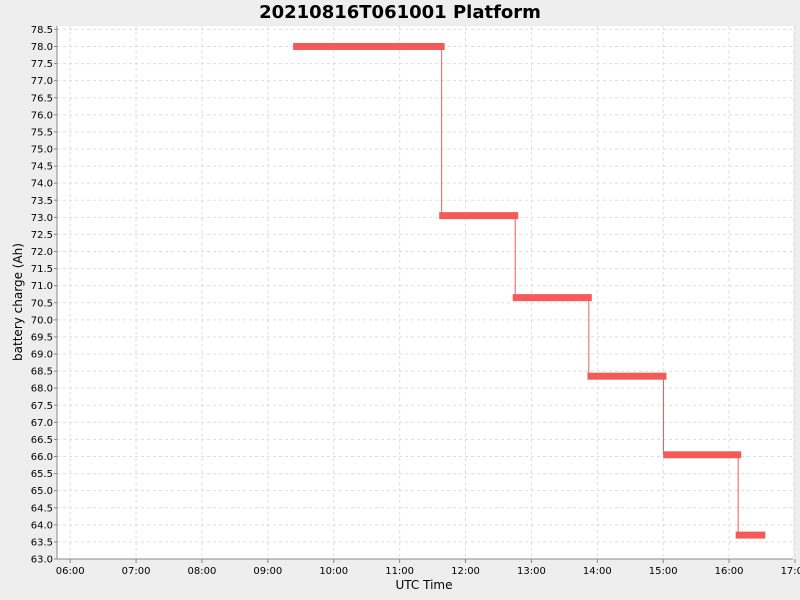 The height and width of the screenshot is (600, 800). What do you see at coordinates (399, 571) in the screenshot?
I see `x-tick-label: 11:00` at bounding box center [399, 571].